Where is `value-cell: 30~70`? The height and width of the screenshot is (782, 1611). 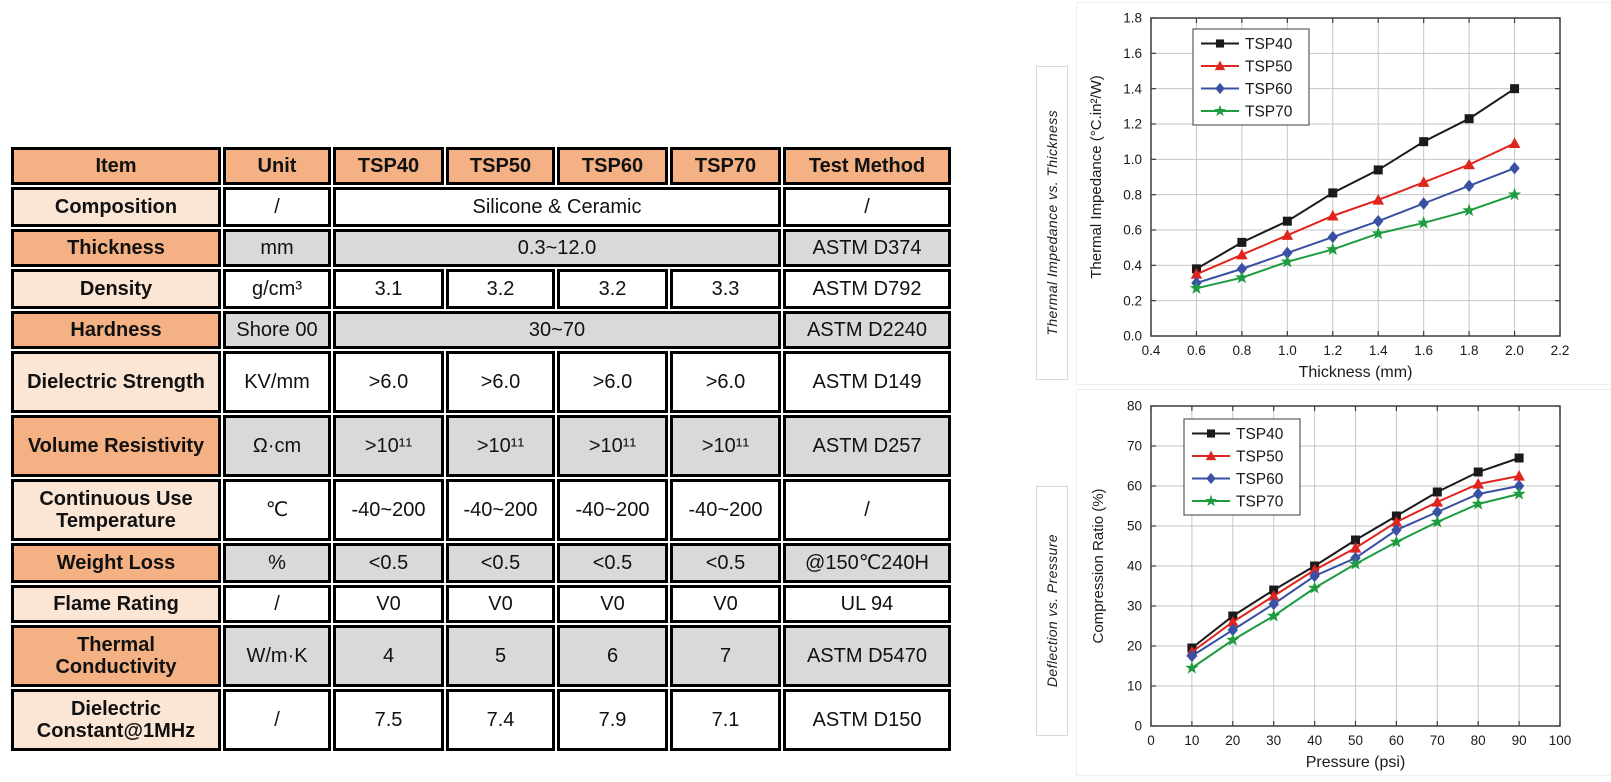
value-cell: 30~70 is located at coordinates (557, 330).